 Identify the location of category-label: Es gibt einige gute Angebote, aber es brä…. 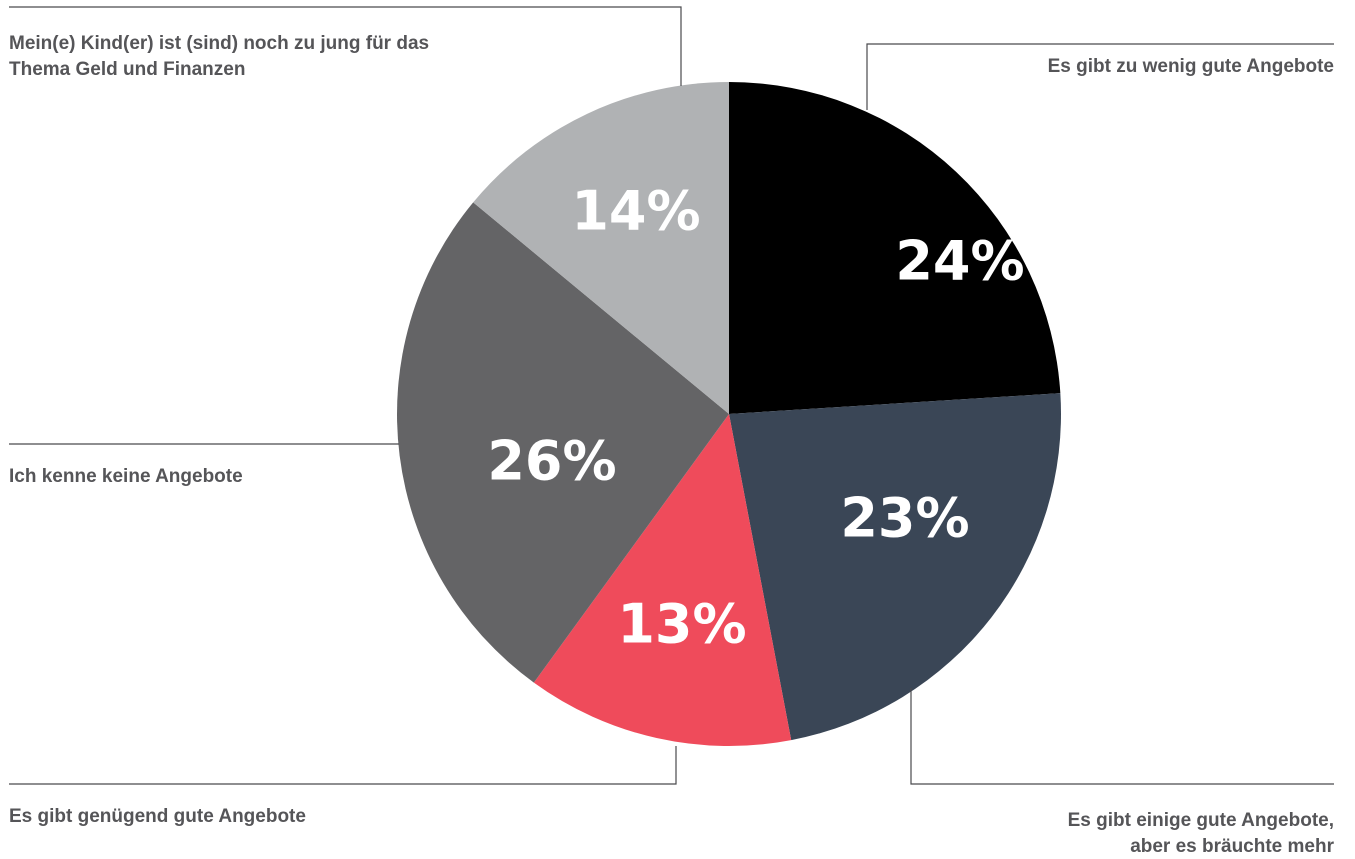
(1201, 833).